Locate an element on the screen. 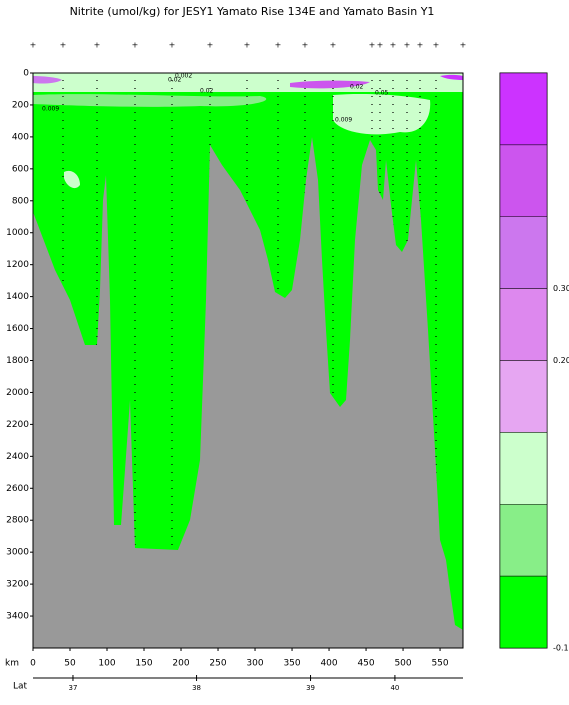 The width and height of the screenshot is (569, 705). lat-tick-label: 40 is located at coordinates (394, 688).